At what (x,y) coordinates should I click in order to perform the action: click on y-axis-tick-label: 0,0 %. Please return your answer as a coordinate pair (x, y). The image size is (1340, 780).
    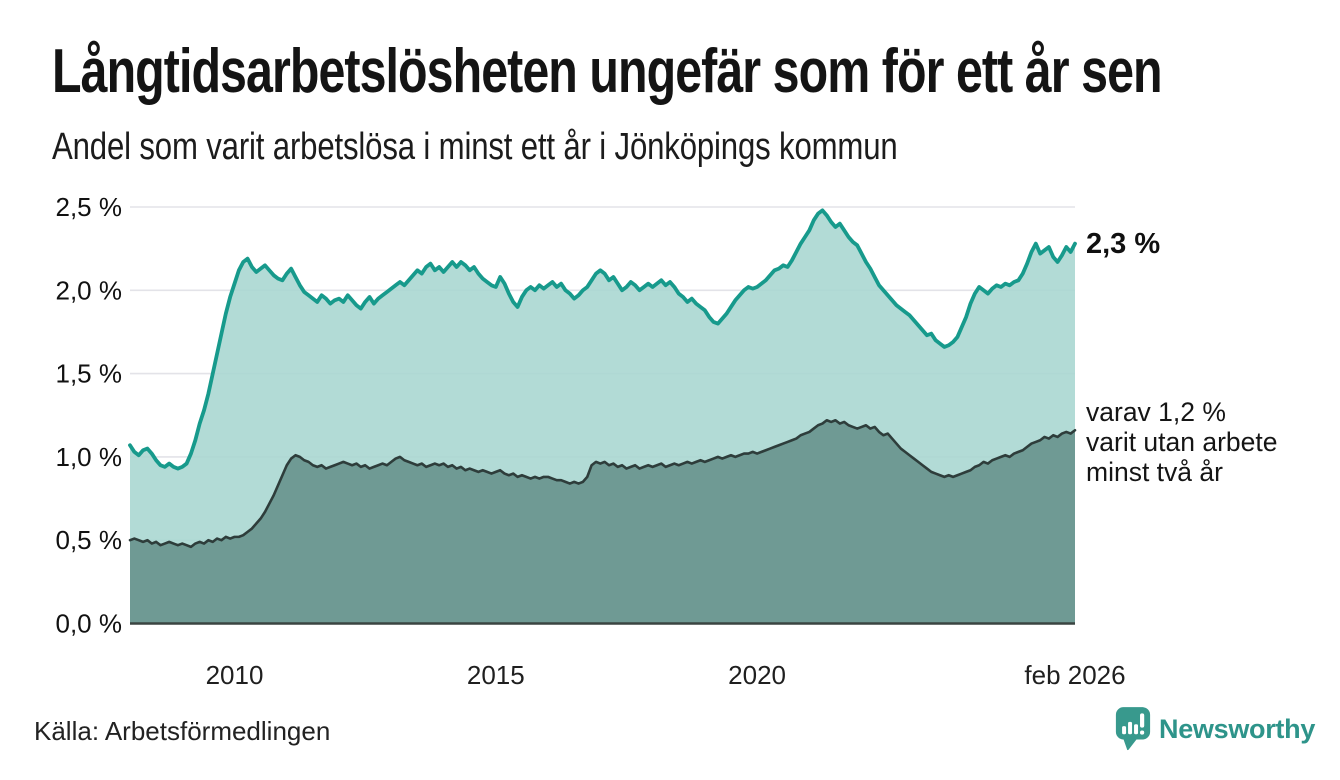
    Looking at the image, I should click on (89, 624).